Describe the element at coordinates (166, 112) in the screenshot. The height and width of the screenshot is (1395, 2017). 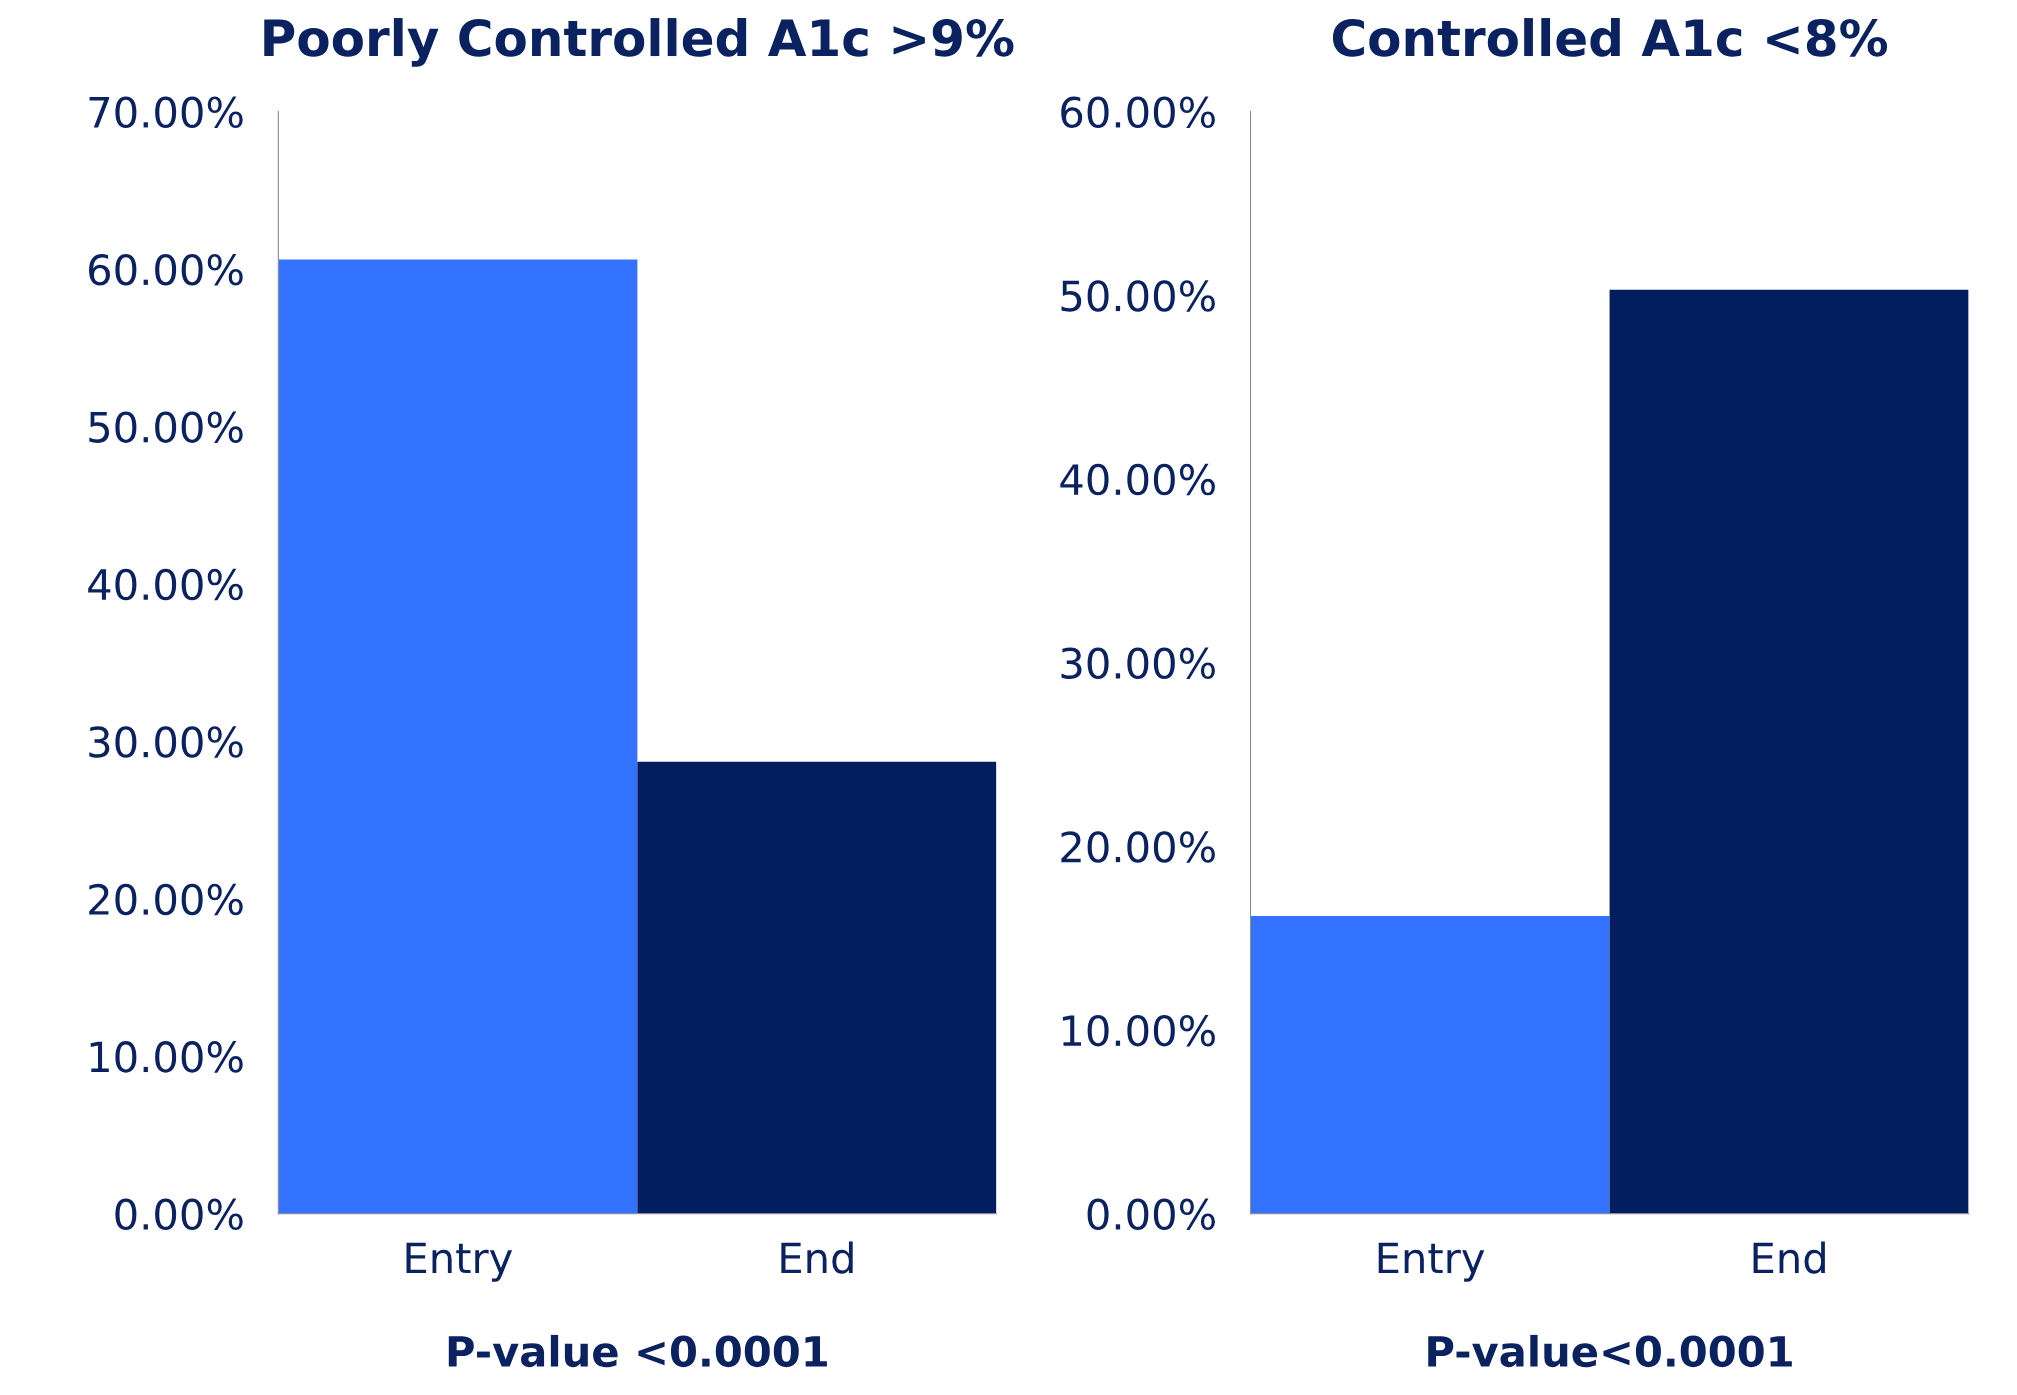
I see `y-tick-label: 70.00%` at that location.